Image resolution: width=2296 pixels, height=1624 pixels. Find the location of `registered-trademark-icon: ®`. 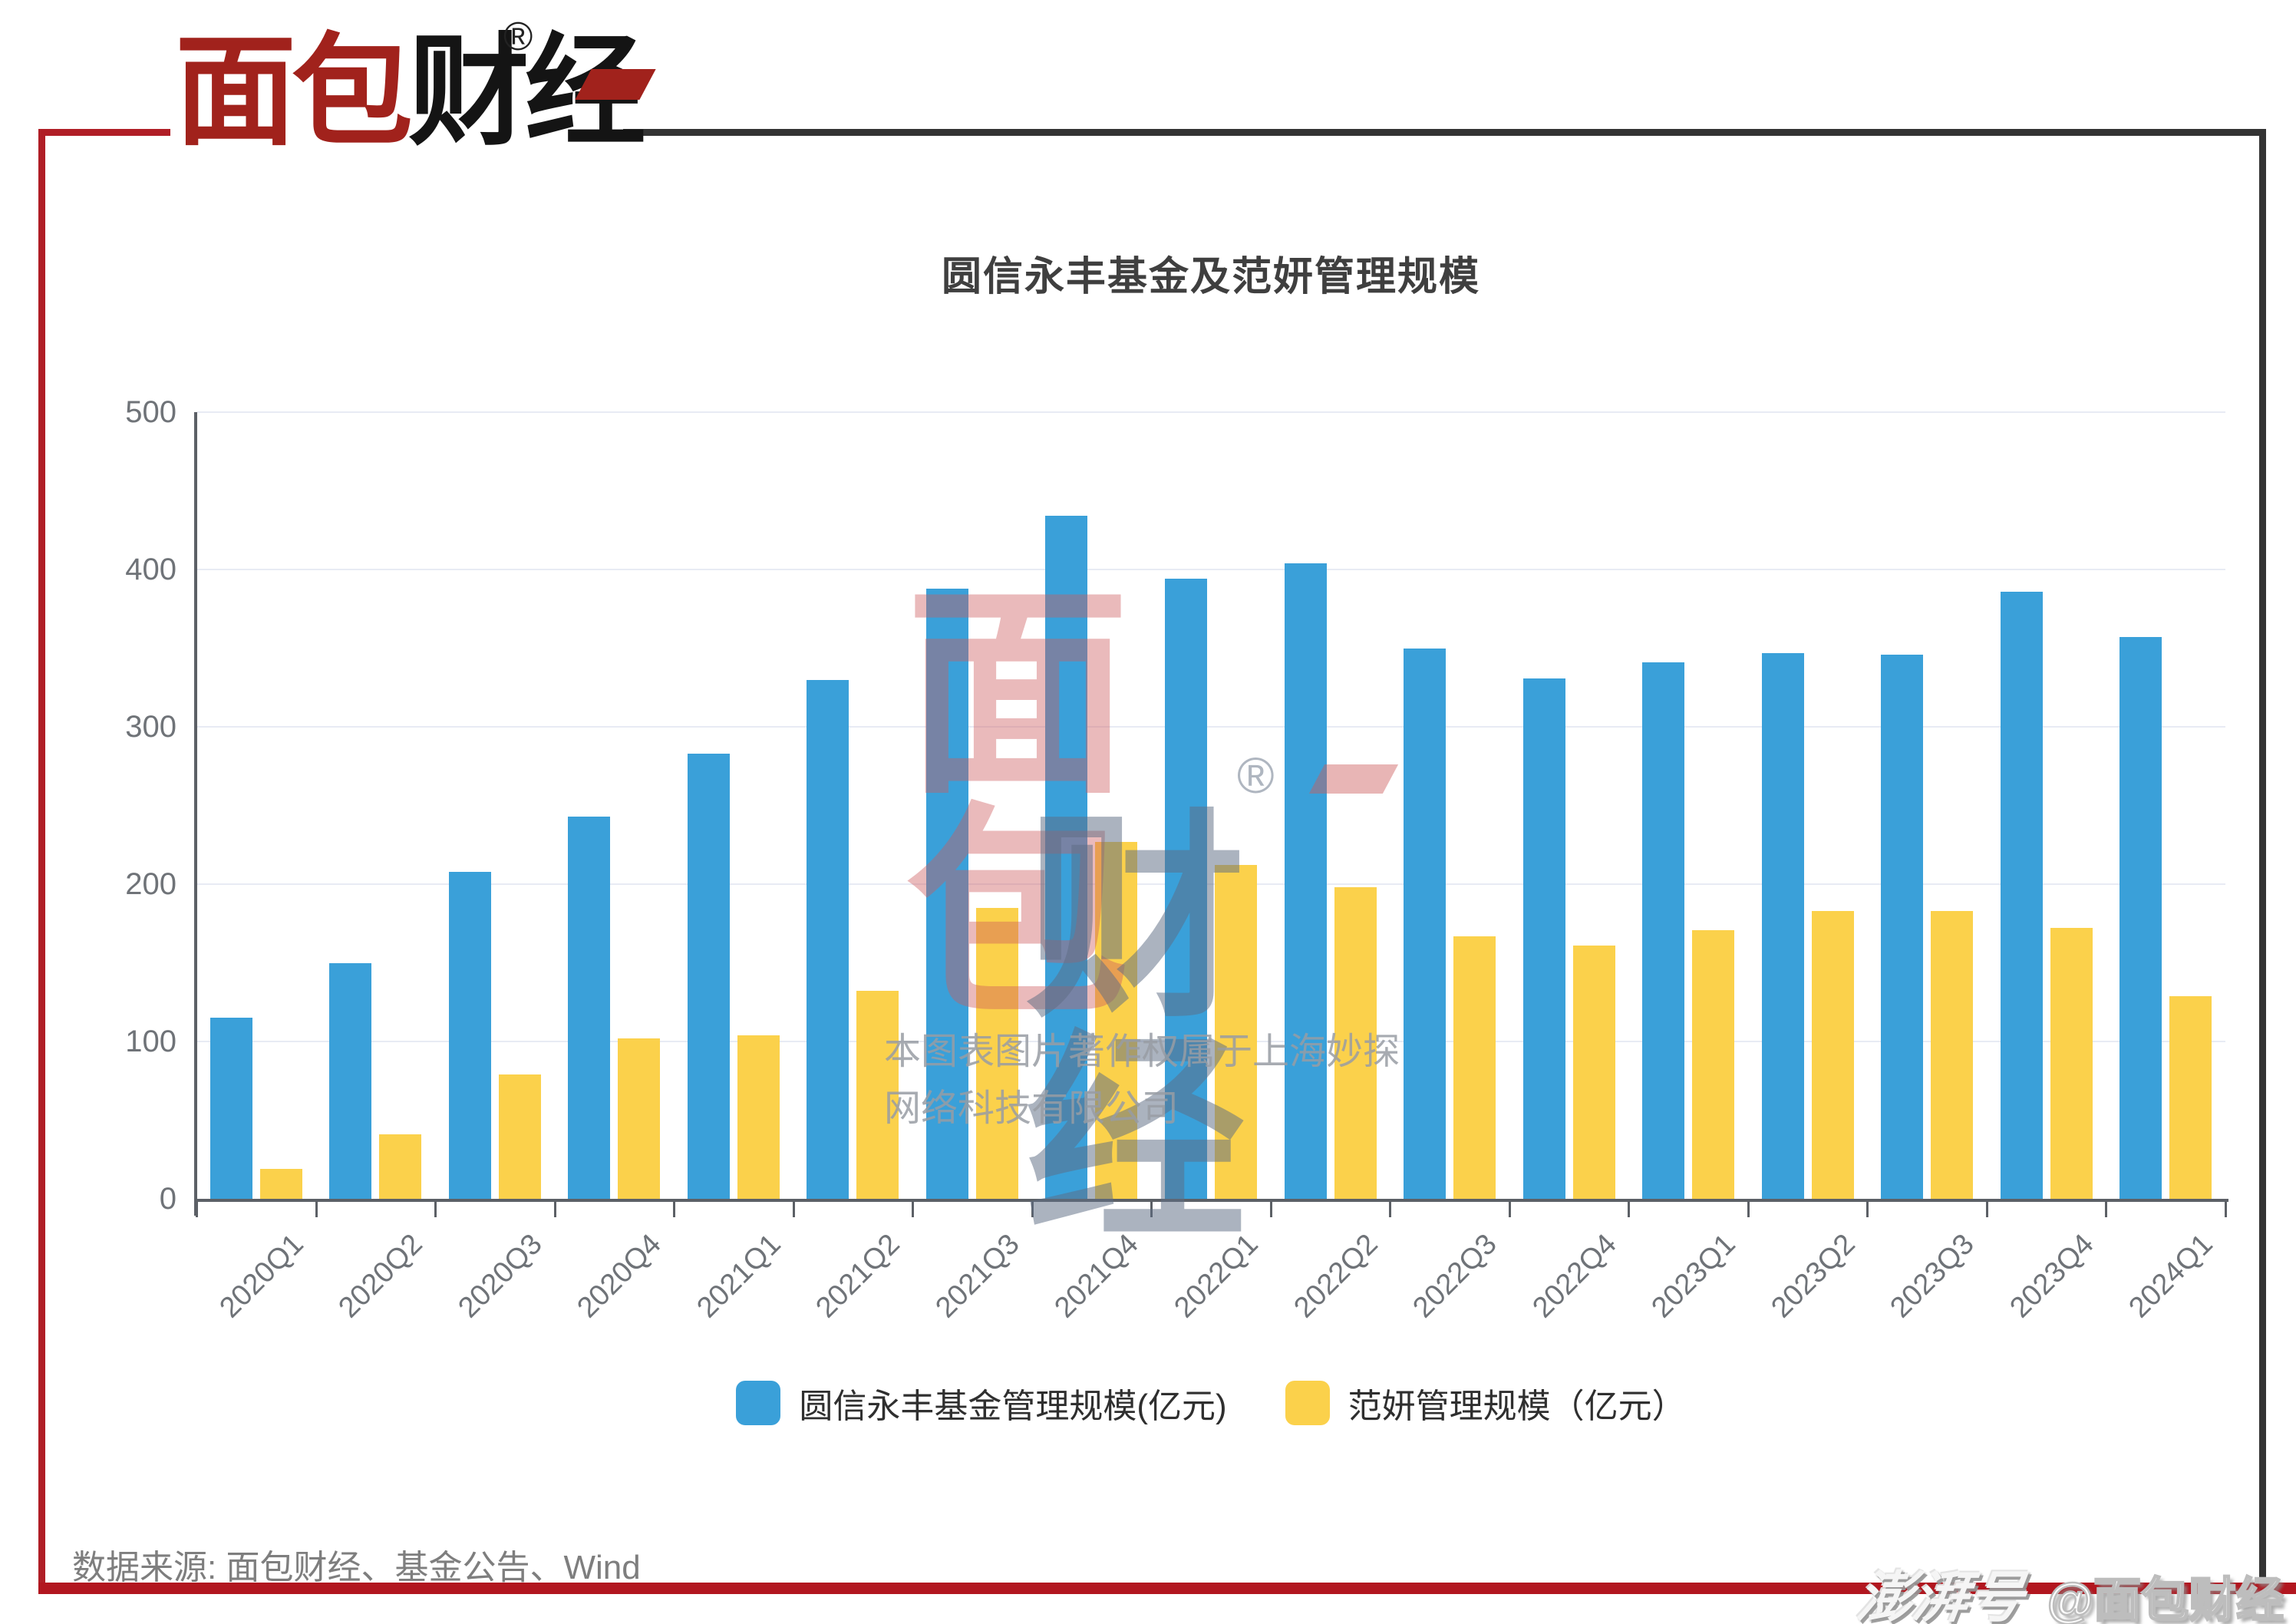

registered-trademark-icon: ® is located at coordinates (518, 37).